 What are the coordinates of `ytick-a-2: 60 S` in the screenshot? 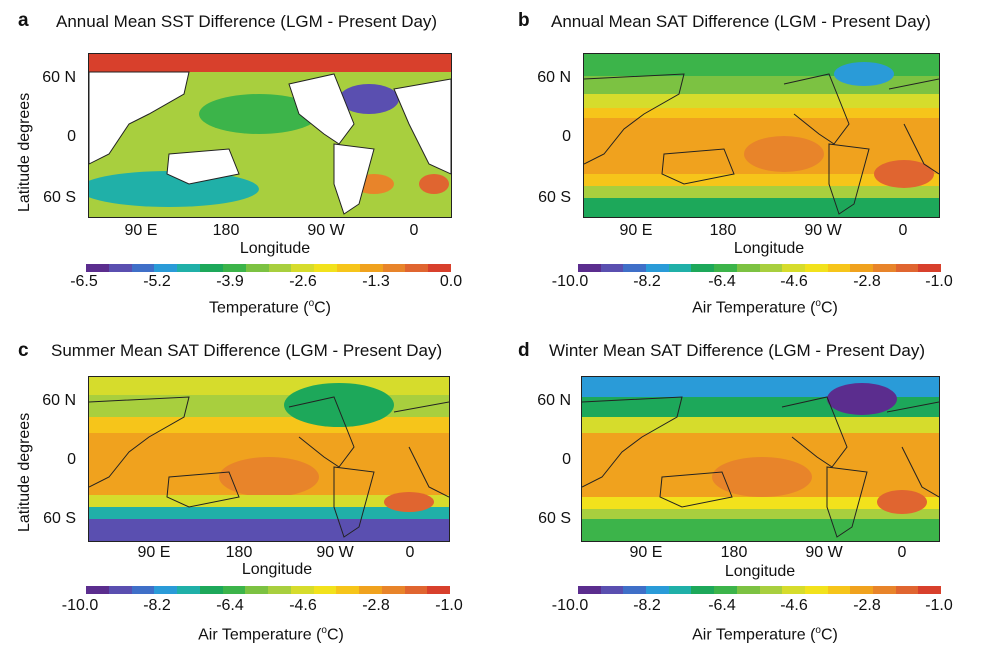 It's located at (59, 197).